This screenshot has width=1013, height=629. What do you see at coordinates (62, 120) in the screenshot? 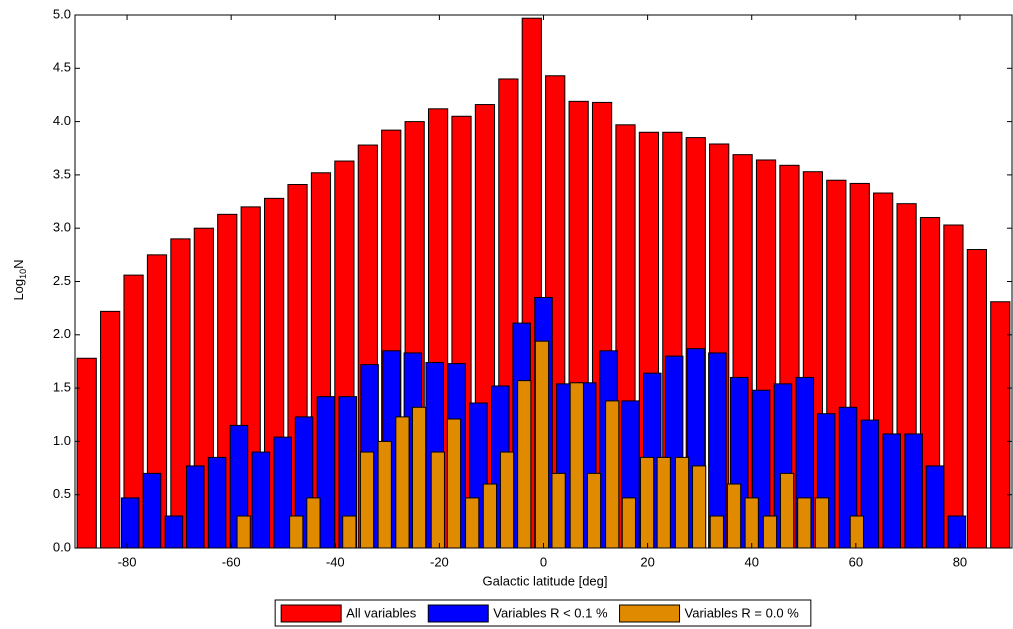
I see `y-tick-label: 4.0` at bounding box center [62, 120].